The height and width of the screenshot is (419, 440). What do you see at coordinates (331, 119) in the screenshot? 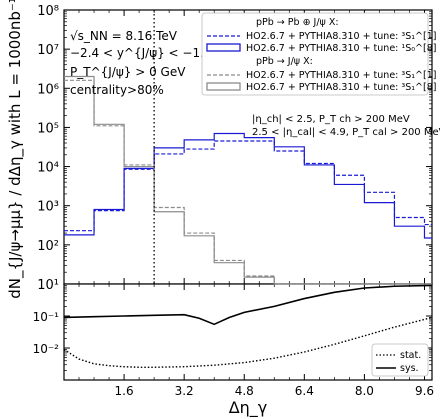
I see `annotation-eta-ch: |η_ch| < 2.5, P_T ch > 200 MeV` at bounding box center [331, 119].